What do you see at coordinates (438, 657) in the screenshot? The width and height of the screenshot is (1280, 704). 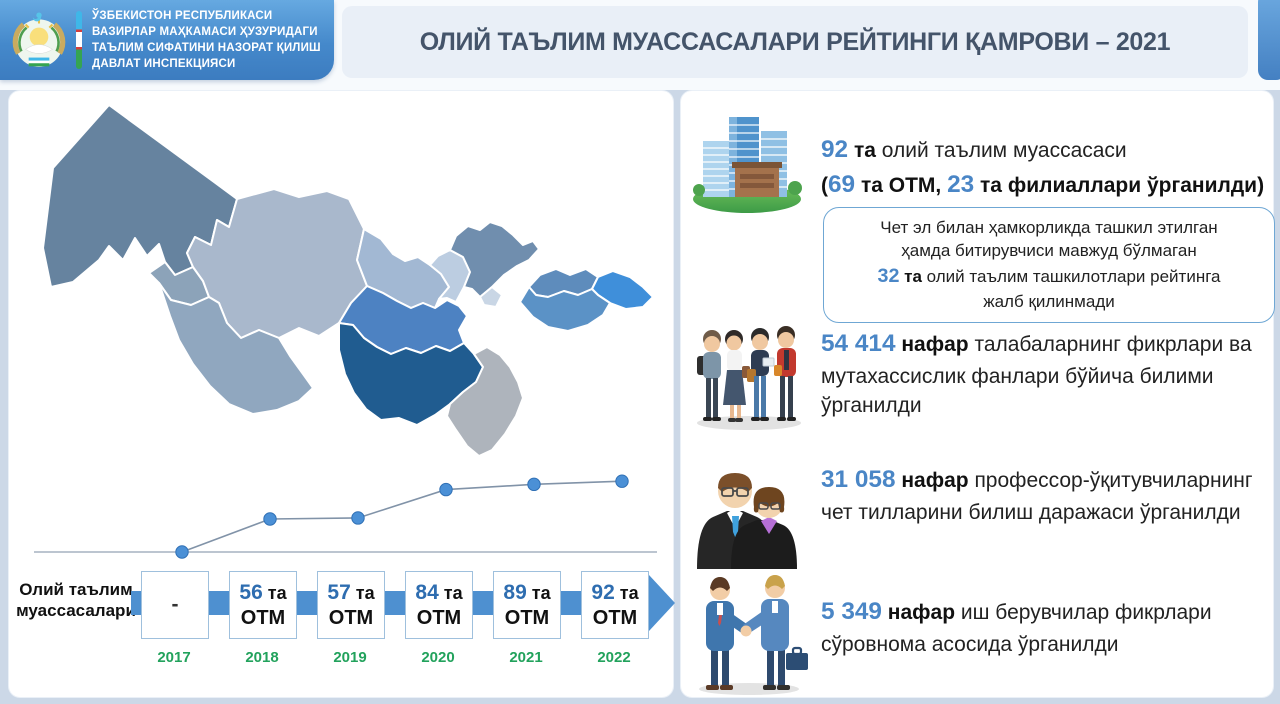 I see `timeline-year: 2020` at bounding box center [438, 657].